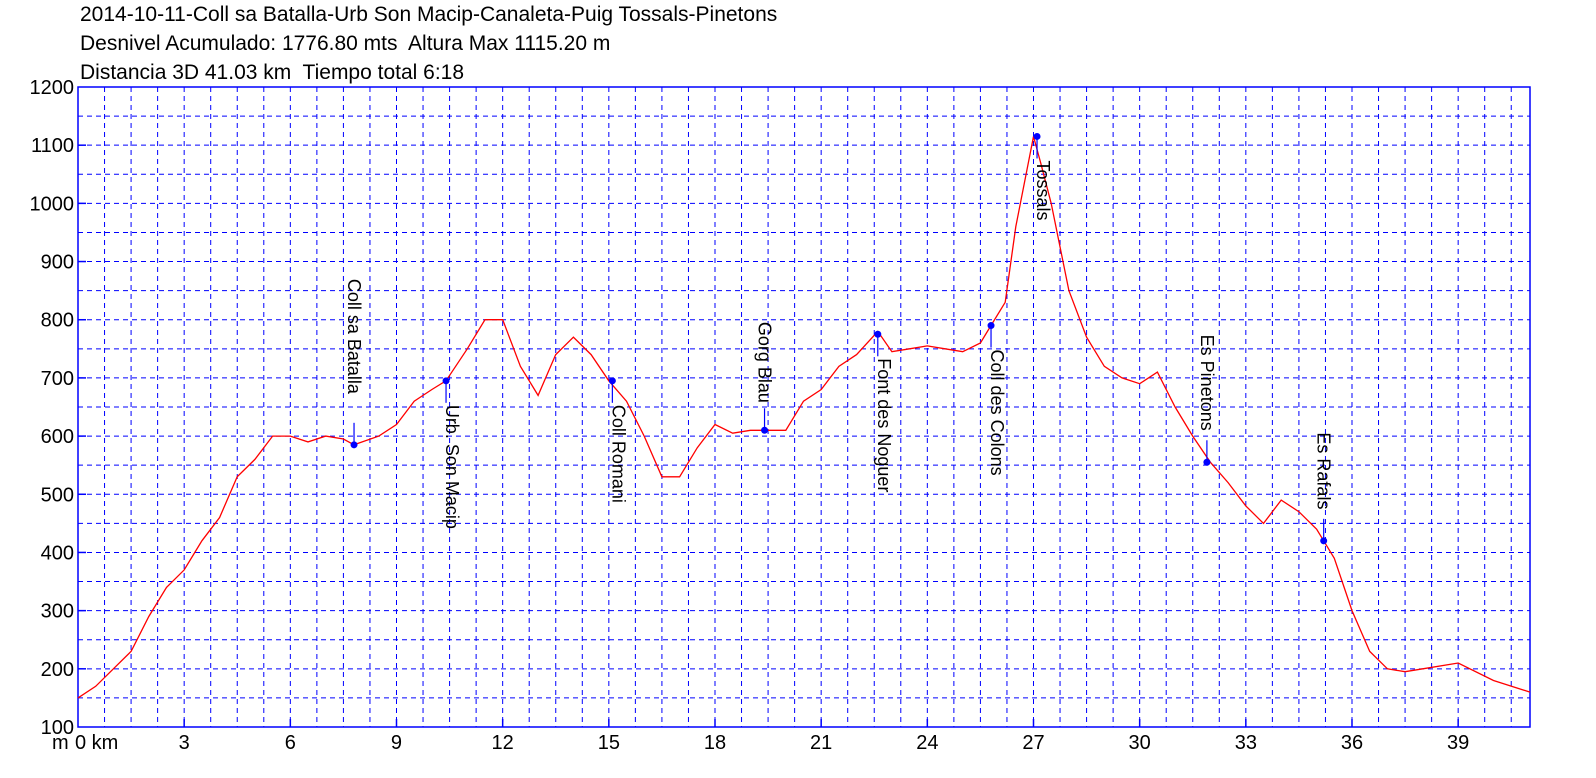 The image size is (1596, 778). I want to click on y-tick-label: 400, so click(57, 553).